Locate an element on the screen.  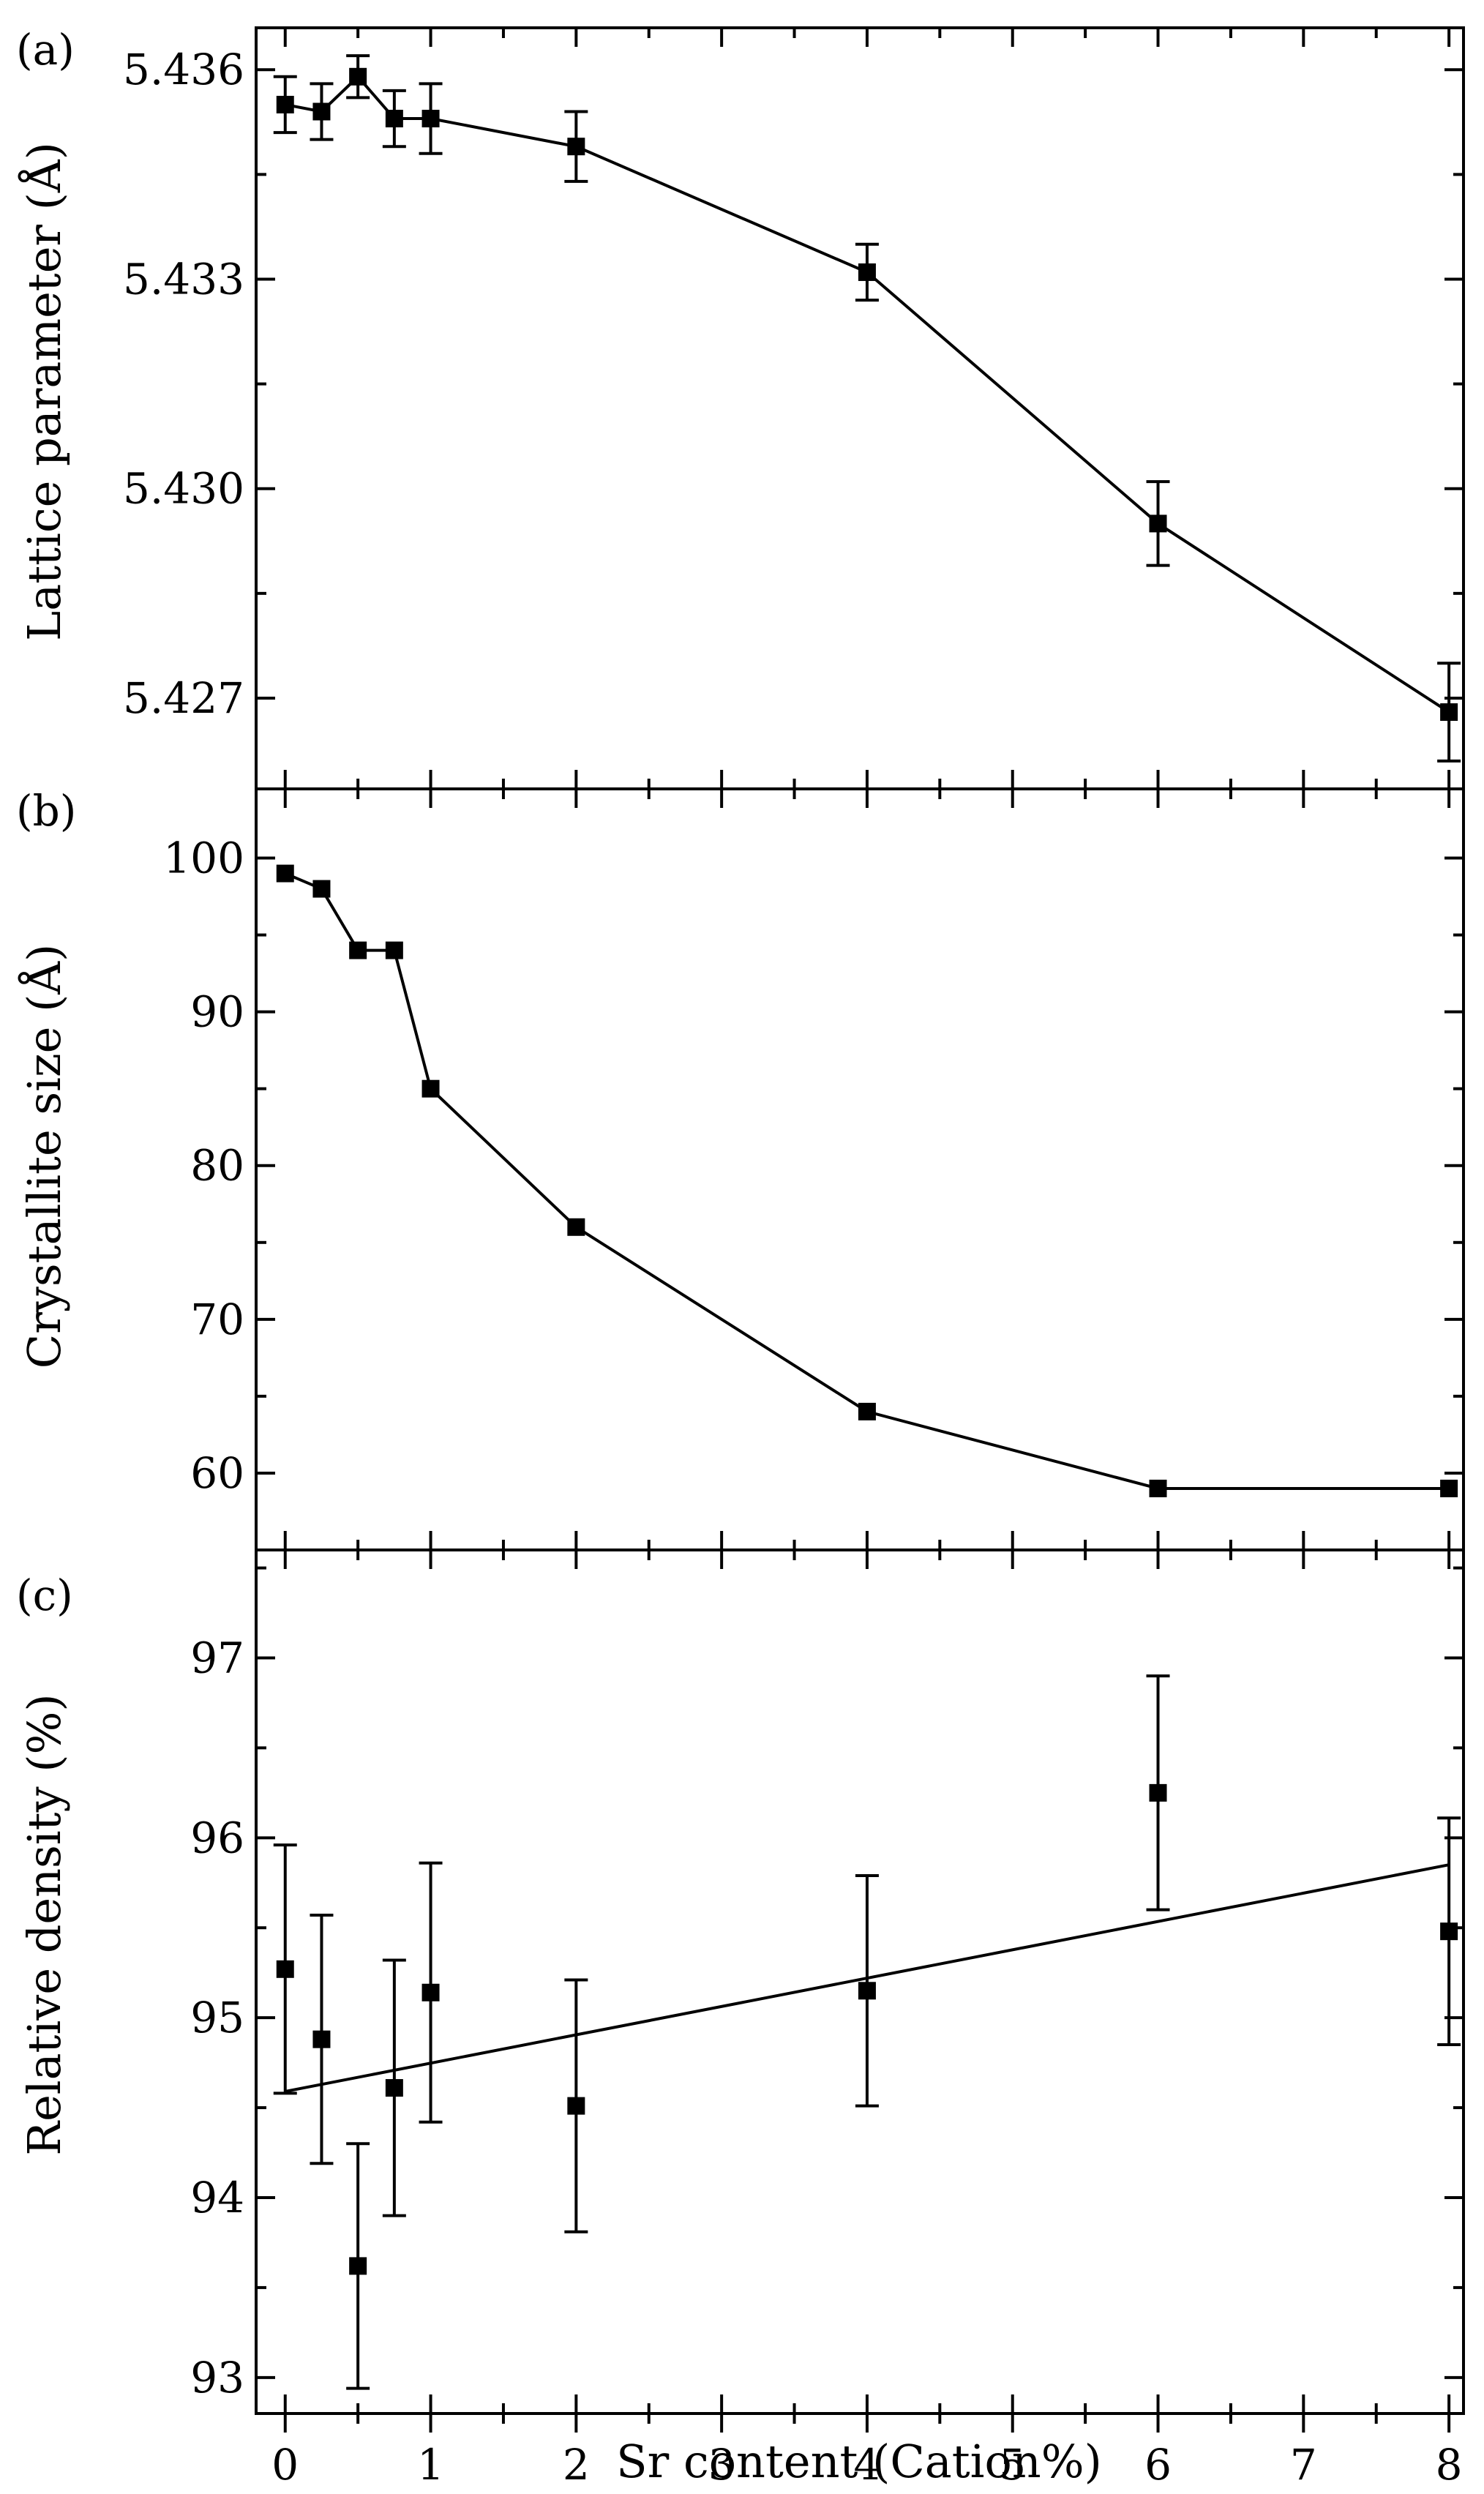
x-tick-label: 8 is located at coordinates (1449, 2465).